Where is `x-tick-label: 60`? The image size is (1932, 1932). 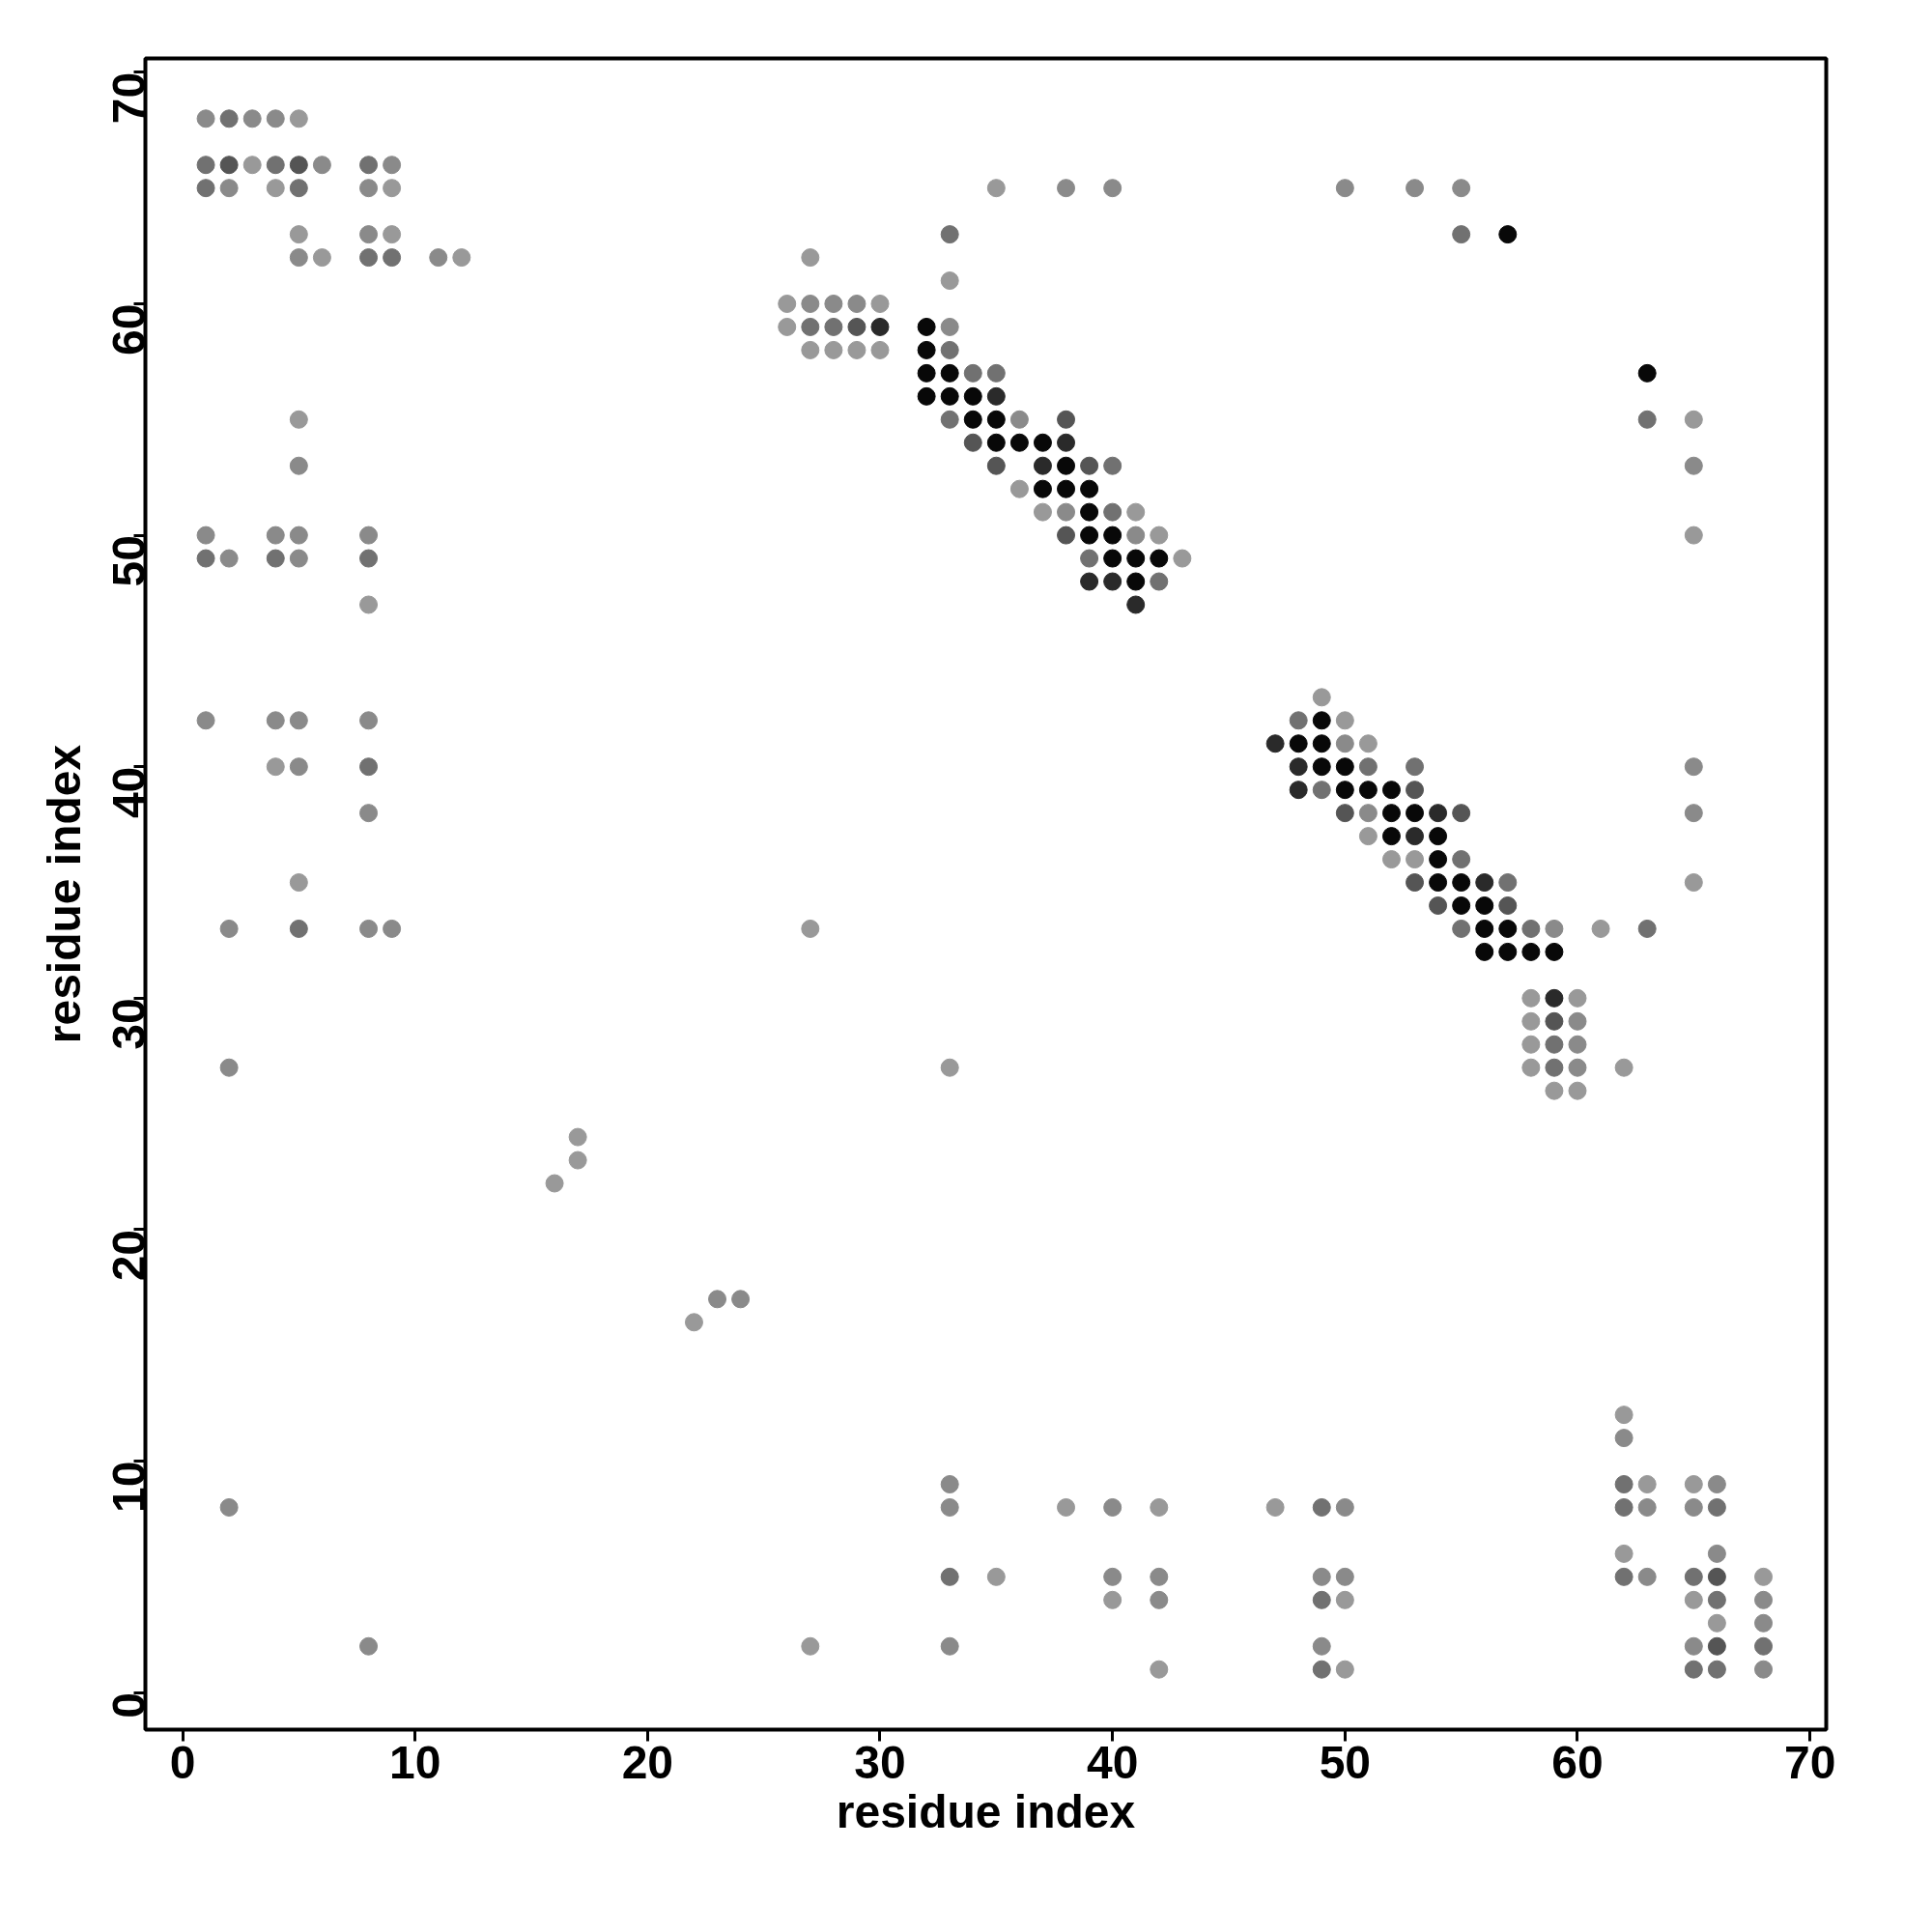
x-tick-label: 60 is located at coordinates (1577, 1762).